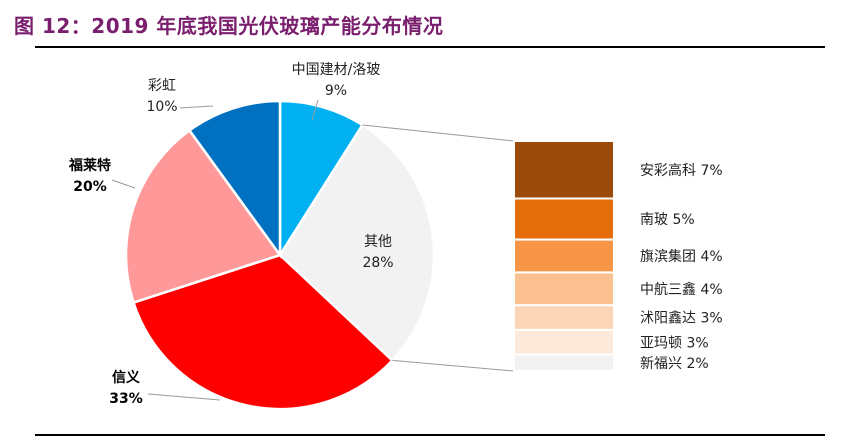 The height and width of the screenshot is (440, 842). What do you see at coordinates (430, 435) in the screenshot?
I see `bottom-rule` at bounding box center [430, 435].